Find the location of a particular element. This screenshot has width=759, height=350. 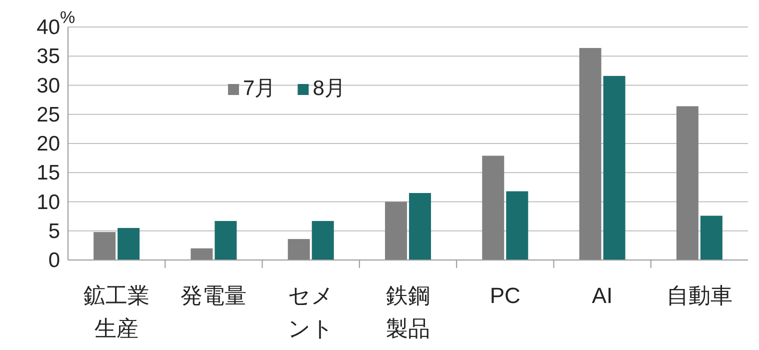

y-tick-label: 0 is located at coordinates (54, 260).